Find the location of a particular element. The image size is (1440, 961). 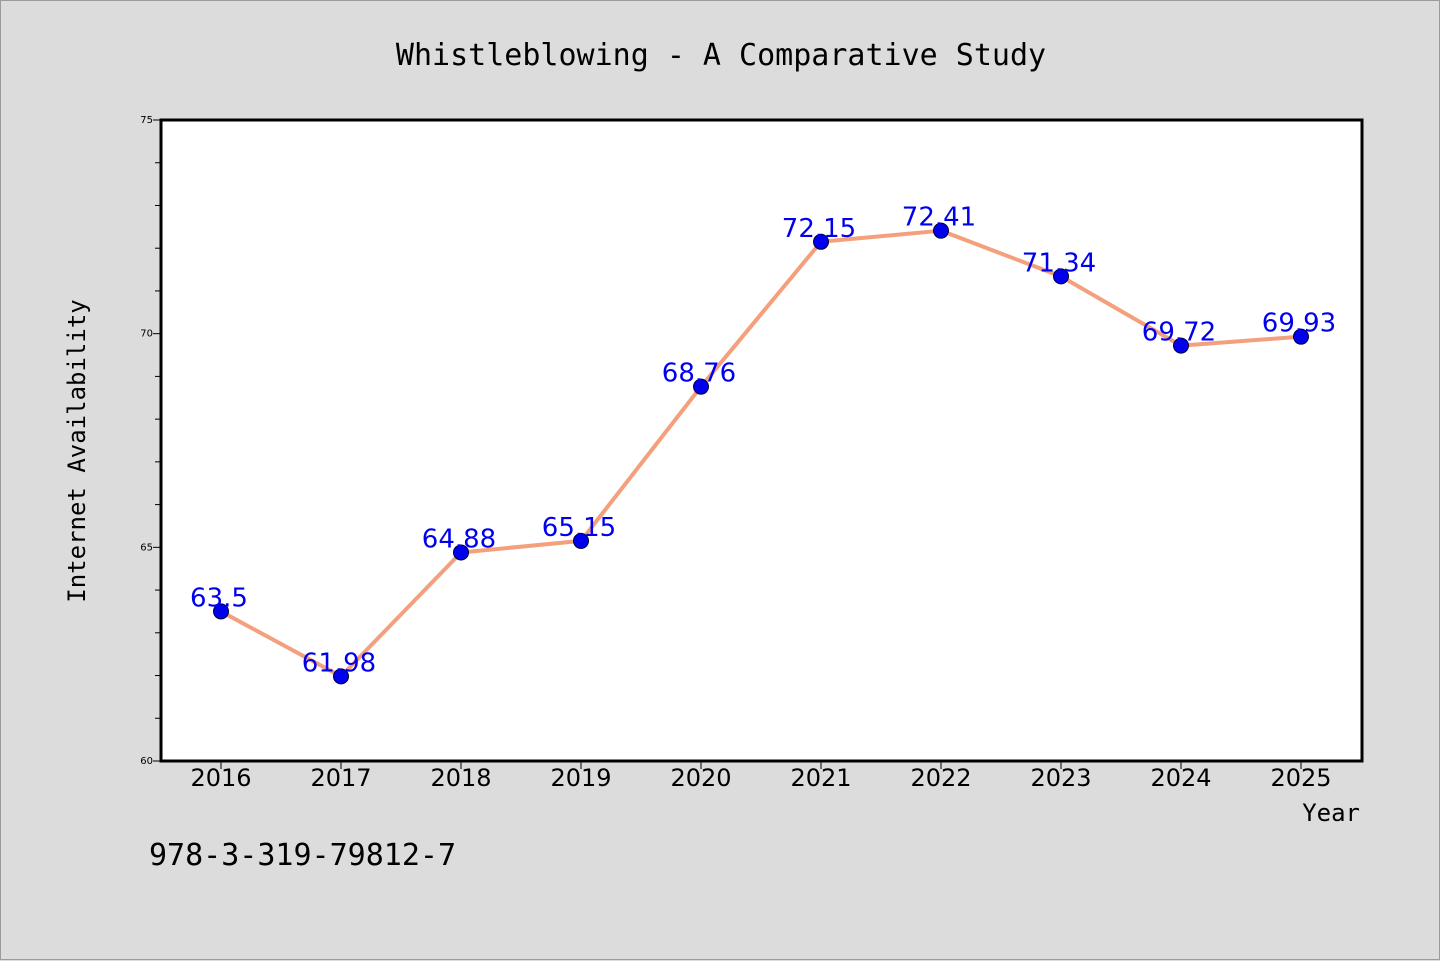

data-label: 68.76 is located at coordinates (699, 374).